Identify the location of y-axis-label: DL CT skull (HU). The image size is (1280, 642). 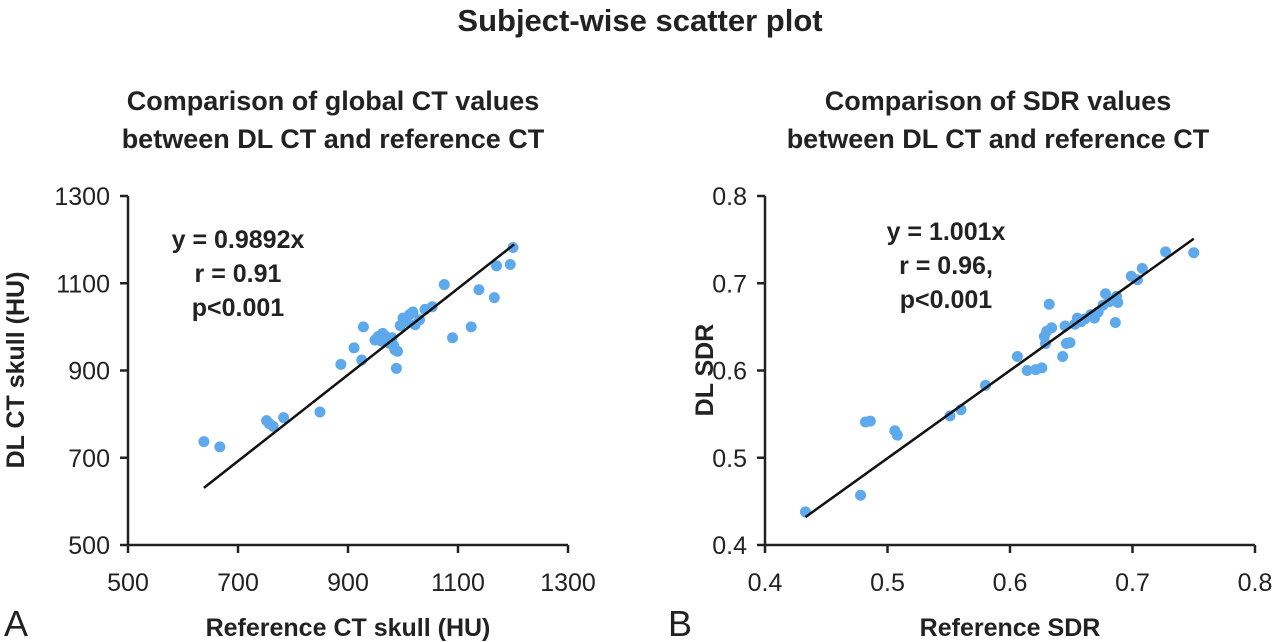
(16, 370).